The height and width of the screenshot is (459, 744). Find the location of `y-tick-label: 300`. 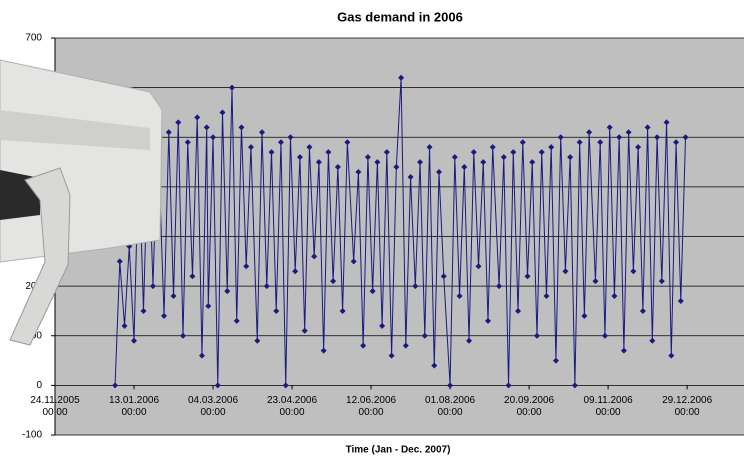

y-tick-label: 300 is located at coordinates (33, 236).